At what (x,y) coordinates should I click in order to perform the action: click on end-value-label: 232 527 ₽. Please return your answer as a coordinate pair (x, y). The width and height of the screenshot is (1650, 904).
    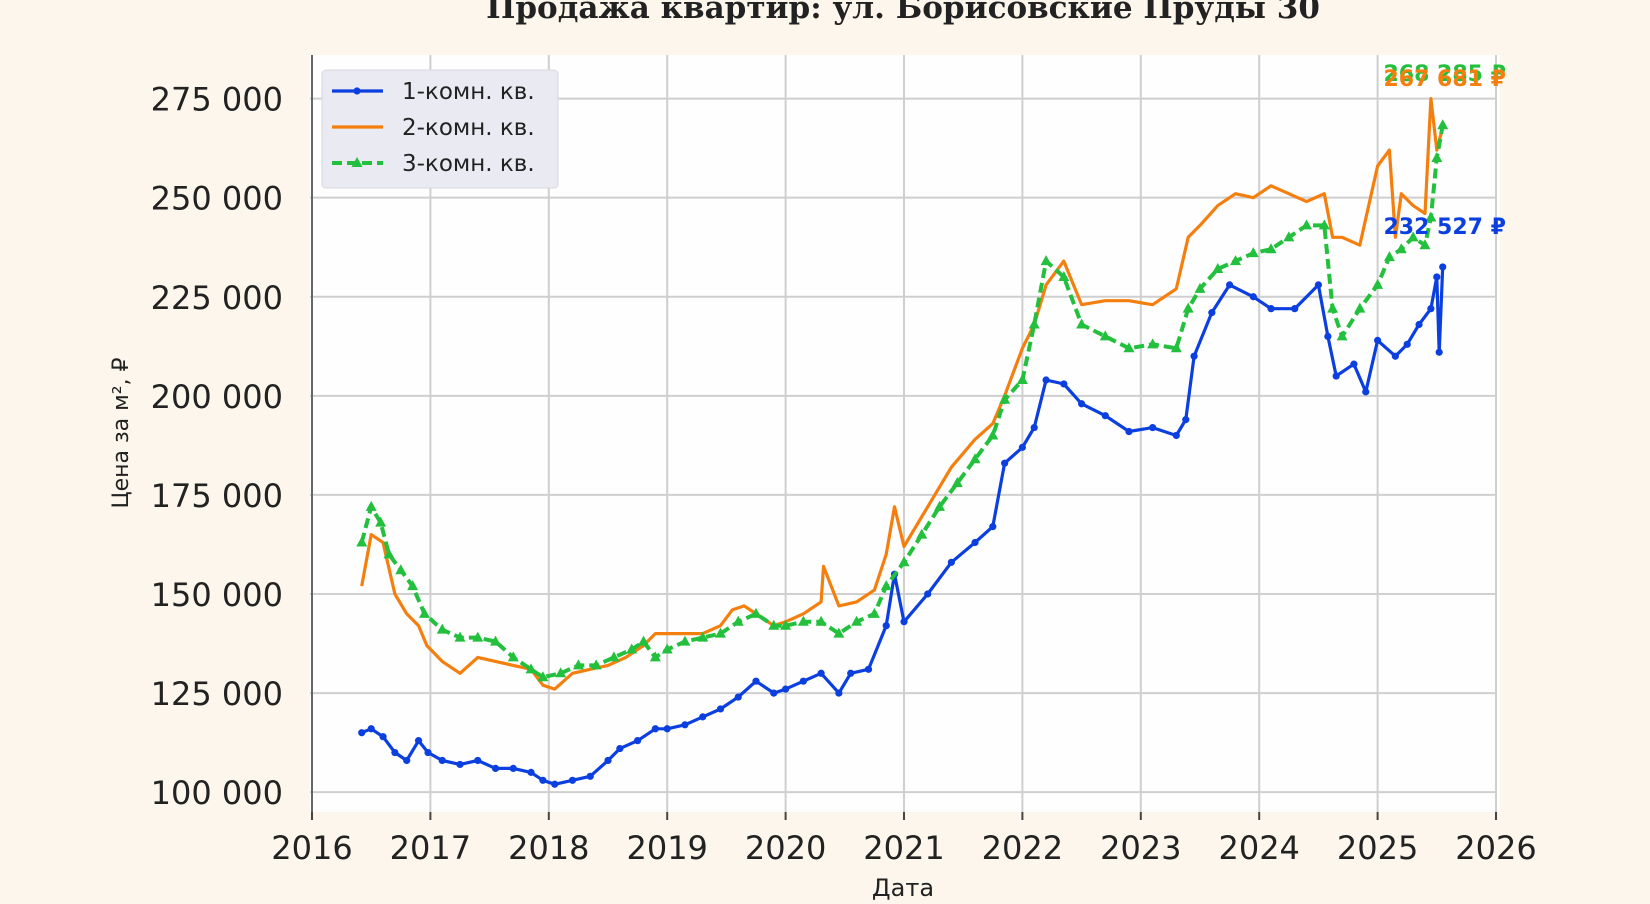
    Looking at the image, I should click on (1444, 227).